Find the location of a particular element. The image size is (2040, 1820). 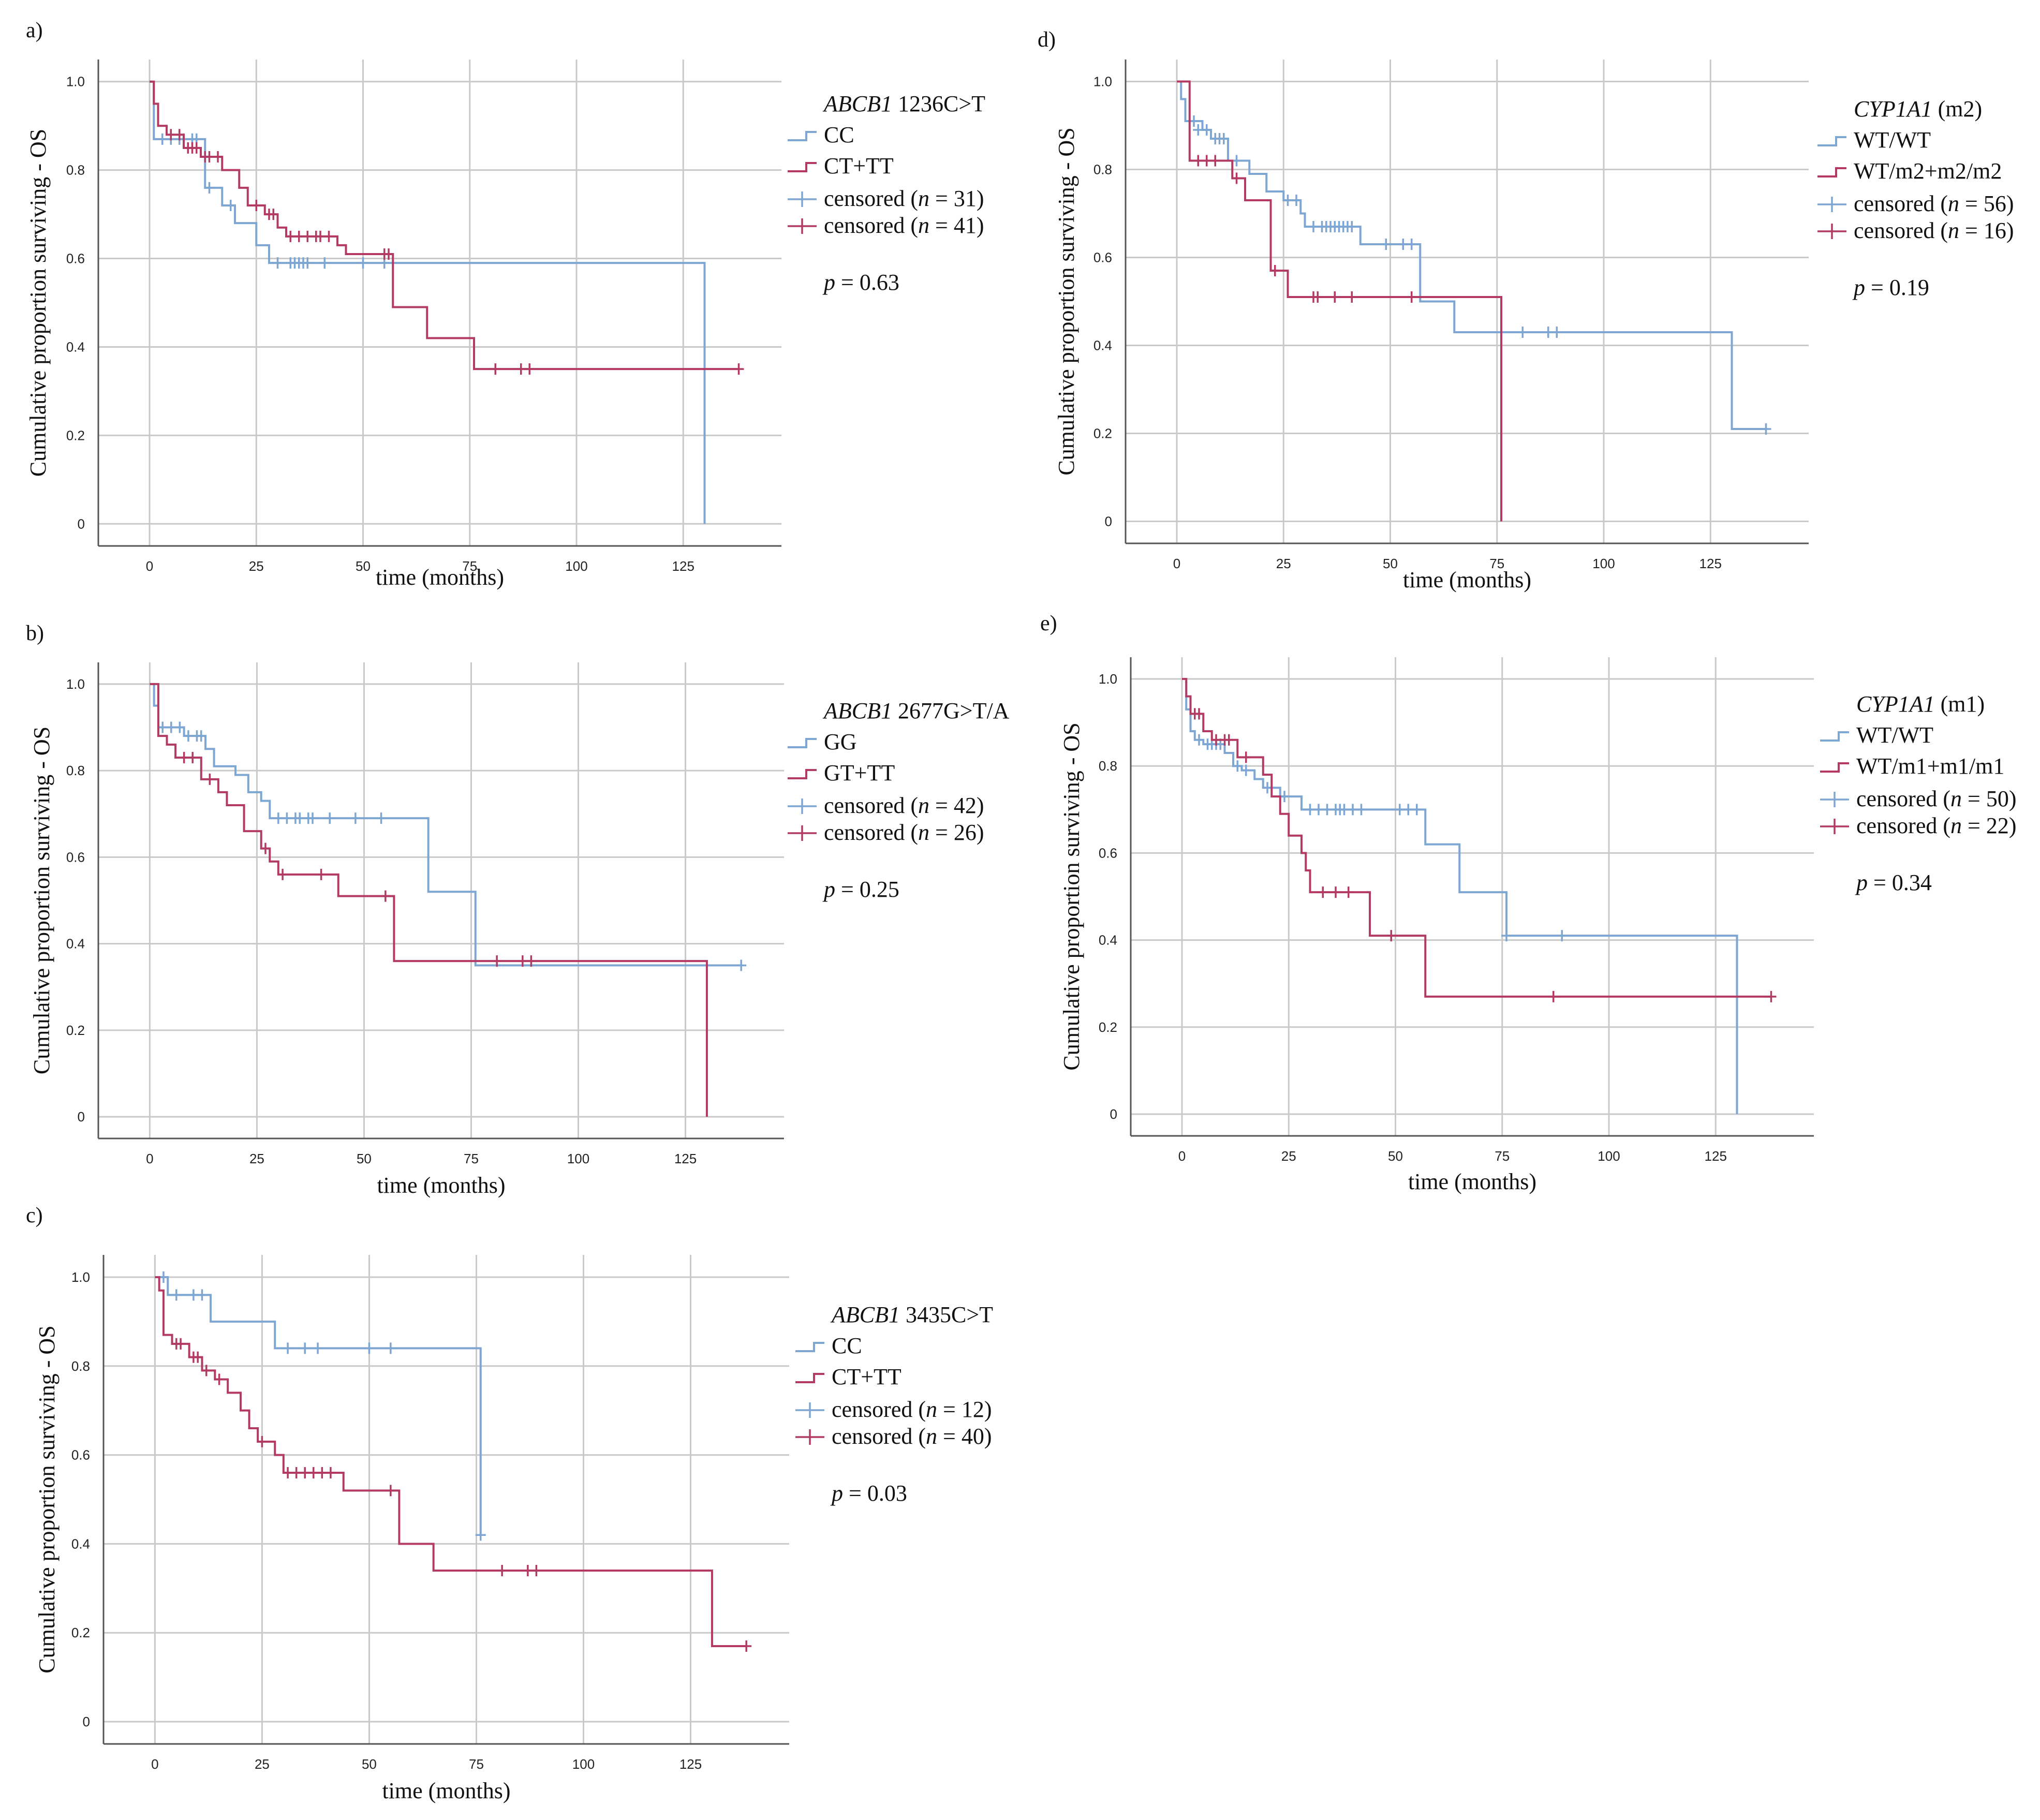

legend-censored-label: censored (n = 26) is located at coordinates (904, 832).